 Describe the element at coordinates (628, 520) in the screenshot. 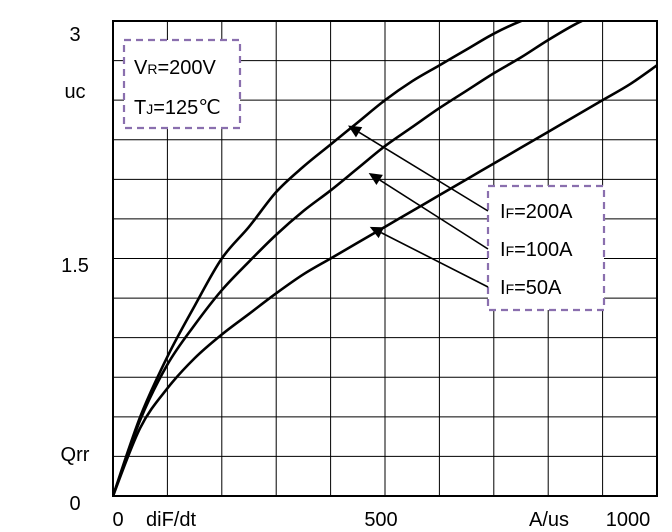

I see `x-tick-label: 1000` at that location.